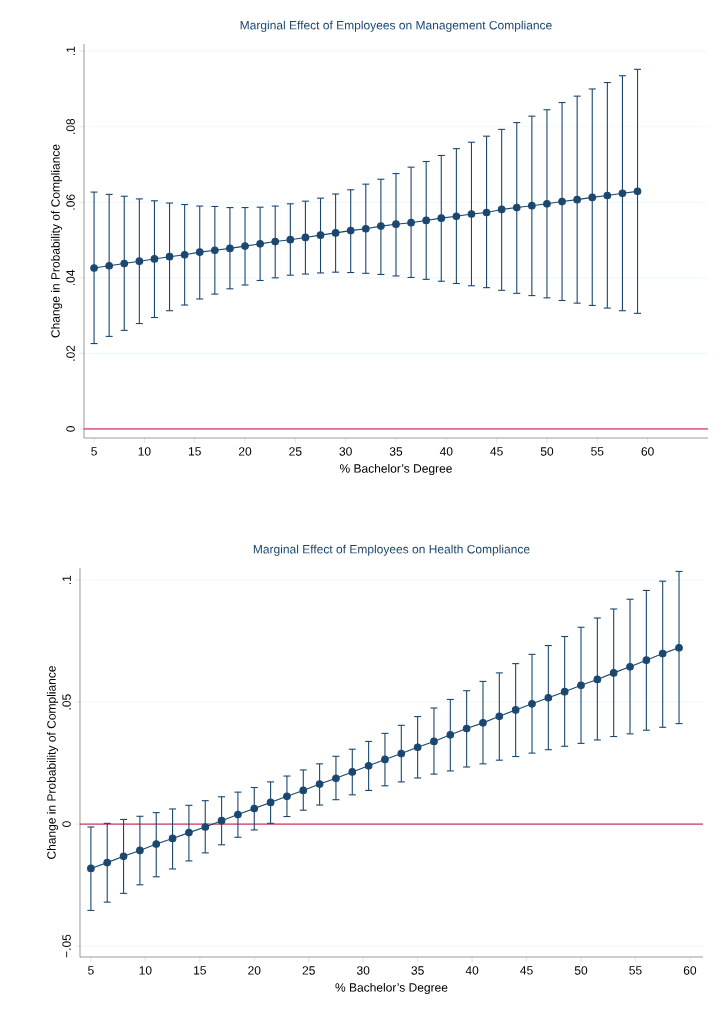 The height and width of the screenshot is (1023, 723). What do you see at coordinates (396, 451) in the screenshot?
I see `x-tick-label: 35` at bounding box center [396, 451].